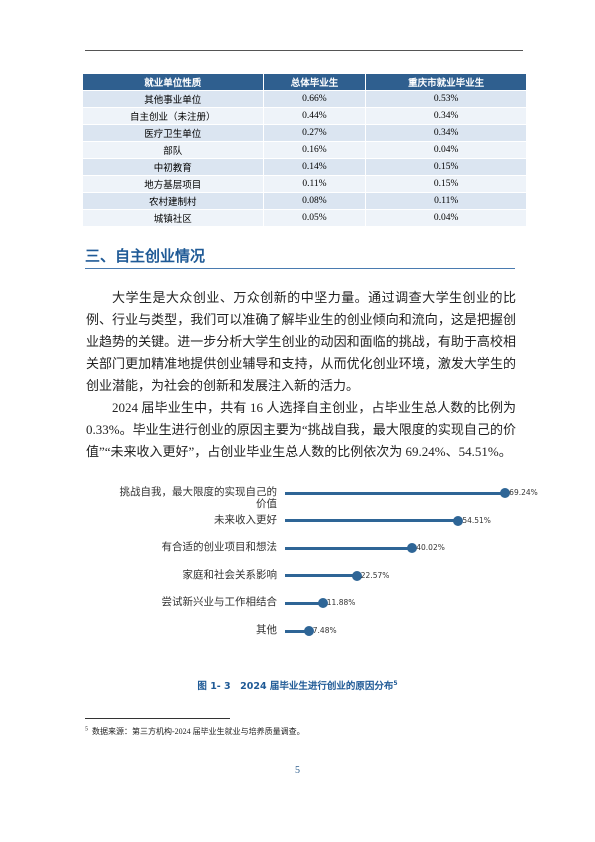 The width and height of the screenshot is (595, 842). I want to click on table-cell: 城镇社区, so click(173, 218).